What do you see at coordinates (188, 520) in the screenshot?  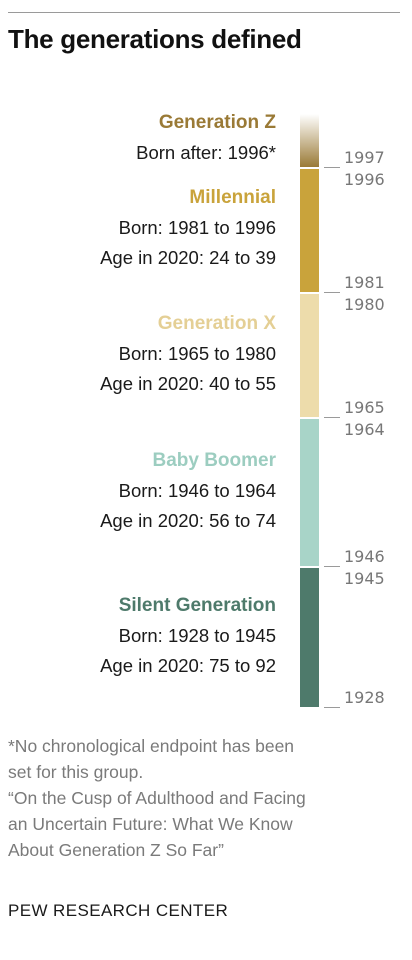 I see `generation-age-range: Age in 2020: 56 to 74` at bounding box center [188, 520].